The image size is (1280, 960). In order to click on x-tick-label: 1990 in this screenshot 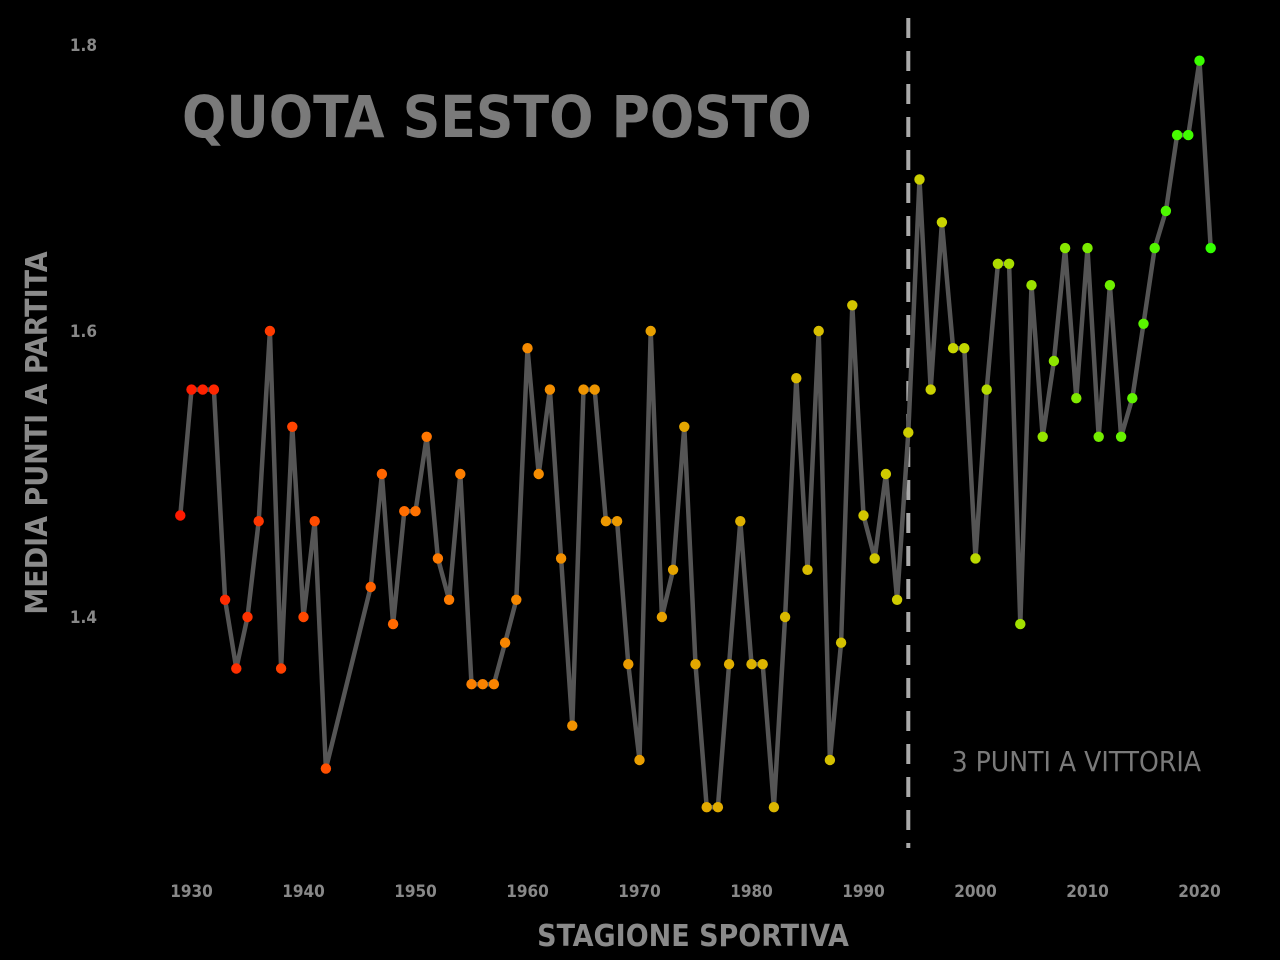, I will do `click(863, 892)`.